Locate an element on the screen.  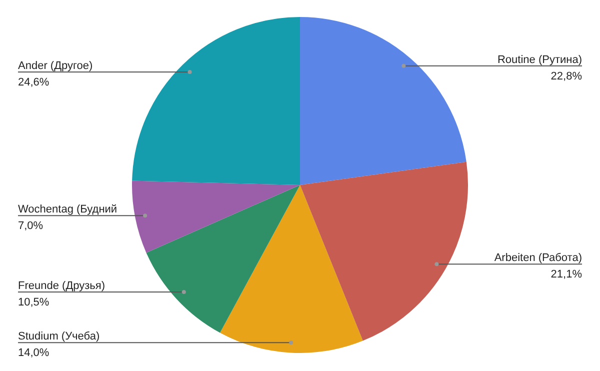
data-label: 24,6% is located at coordinates (34, 82).